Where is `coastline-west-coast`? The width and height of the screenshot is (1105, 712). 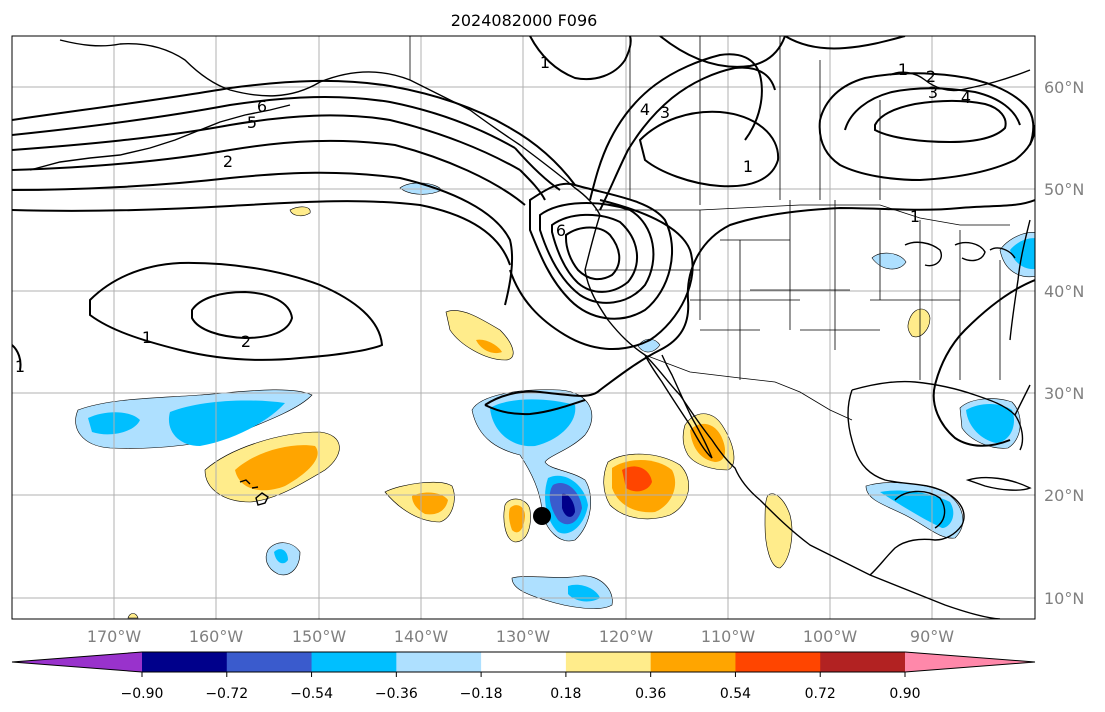 coastline-west-coast is located at coordinates (672, 357).